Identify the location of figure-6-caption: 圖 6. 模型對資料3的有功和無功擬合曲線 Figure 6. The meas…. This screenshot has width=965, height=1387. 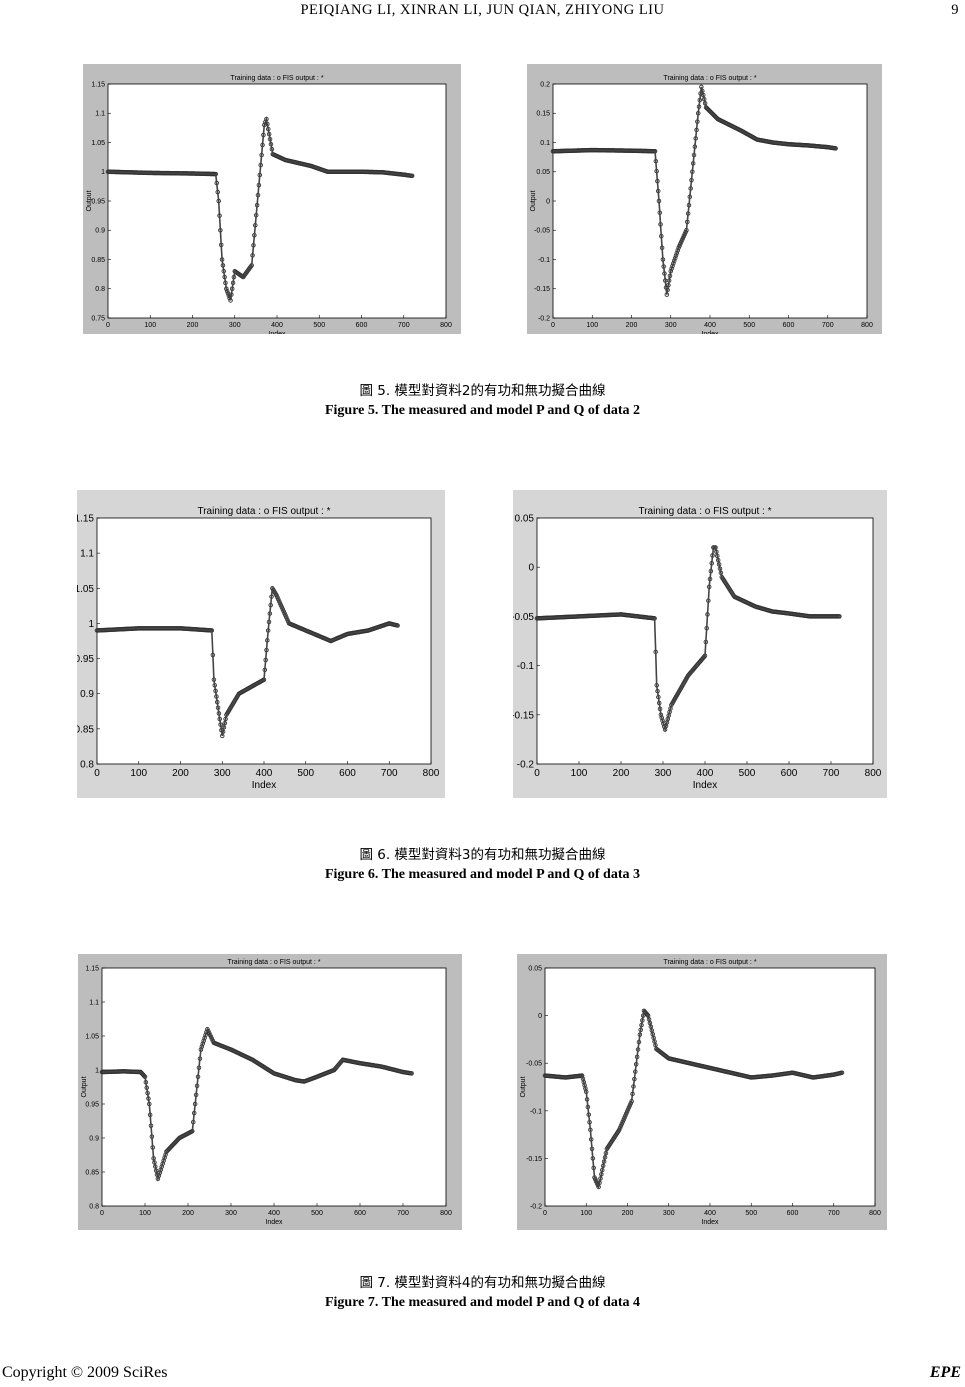
(482, 865).